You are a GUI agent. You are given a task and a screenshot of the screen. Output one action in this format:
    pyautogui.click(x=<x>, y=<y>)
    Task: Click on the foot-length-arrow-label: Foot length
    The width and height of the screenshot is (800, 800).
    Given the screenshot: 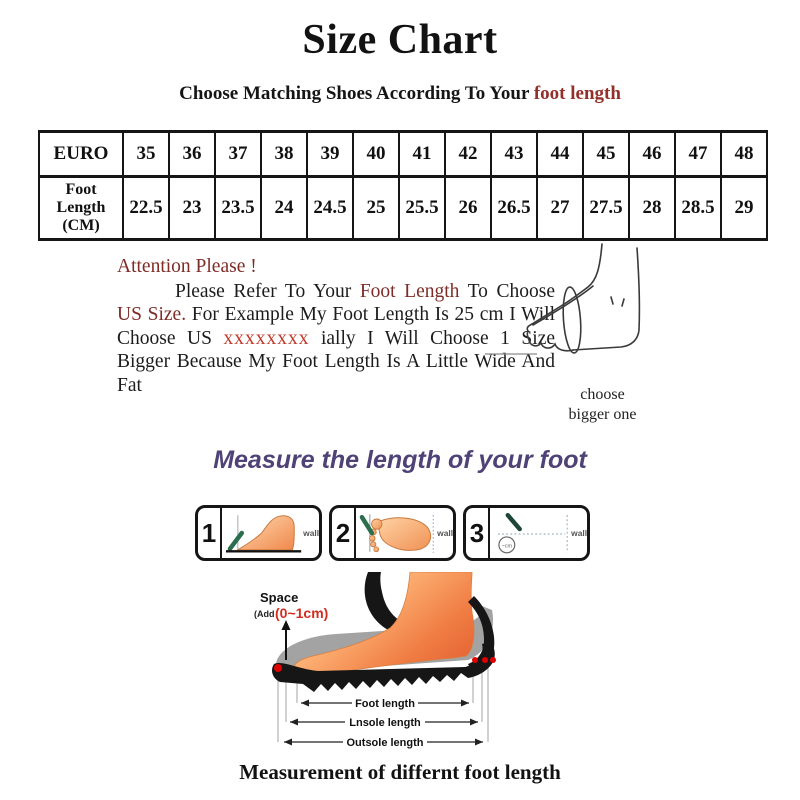 What is the action you would take?
    pyautogui.click(x=385, y=704)
    